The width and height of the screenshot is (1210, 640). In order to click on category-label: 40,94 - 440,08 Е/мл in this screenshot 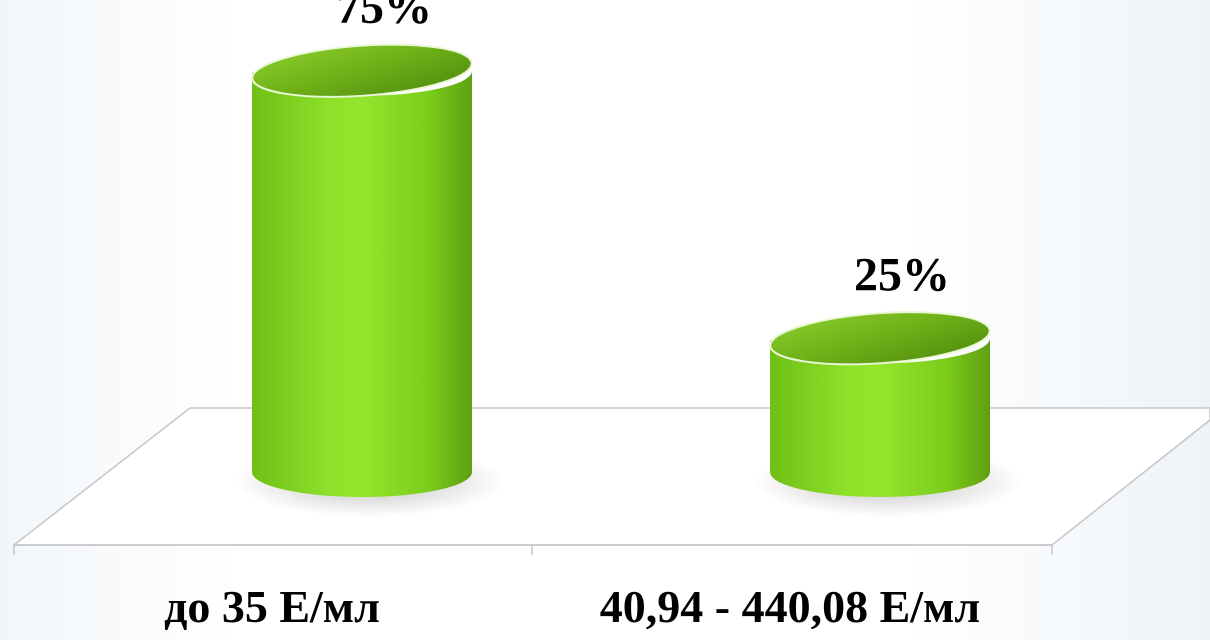, I will do `click(790, 606)`.